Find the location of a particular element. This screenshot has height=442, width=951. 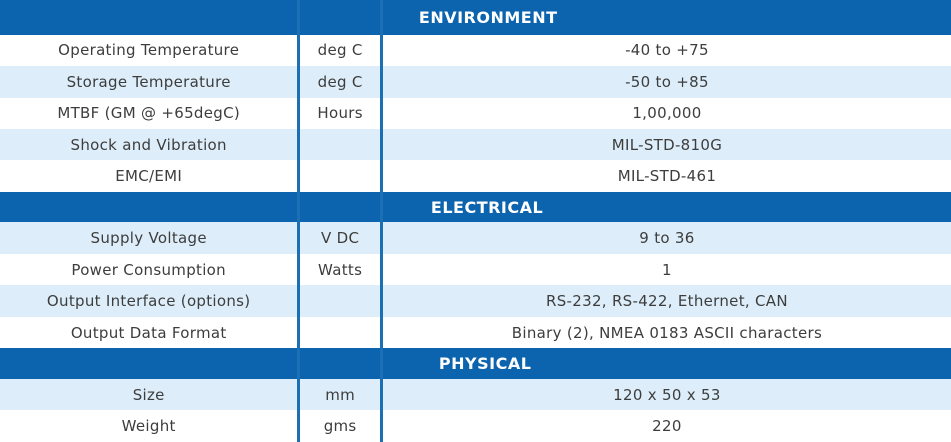

section-title: PHYSICAL is located at coordinates (666, 363).